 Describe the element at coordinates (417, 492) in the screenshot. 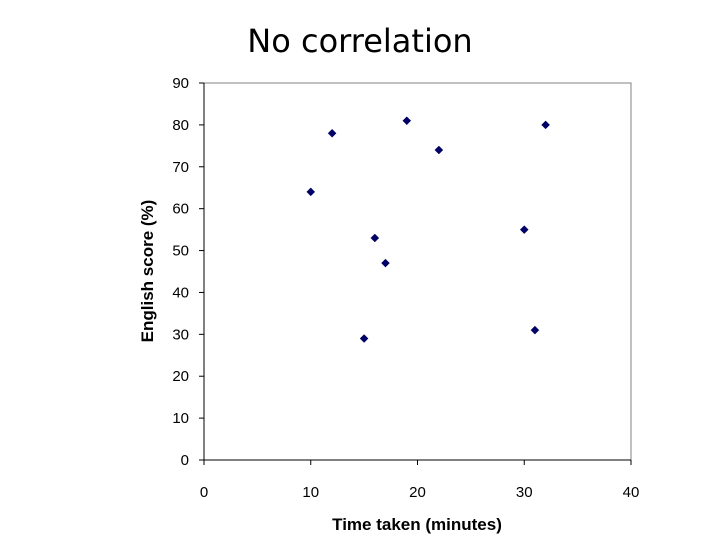

I see `x-tick-label: 20` at that location.